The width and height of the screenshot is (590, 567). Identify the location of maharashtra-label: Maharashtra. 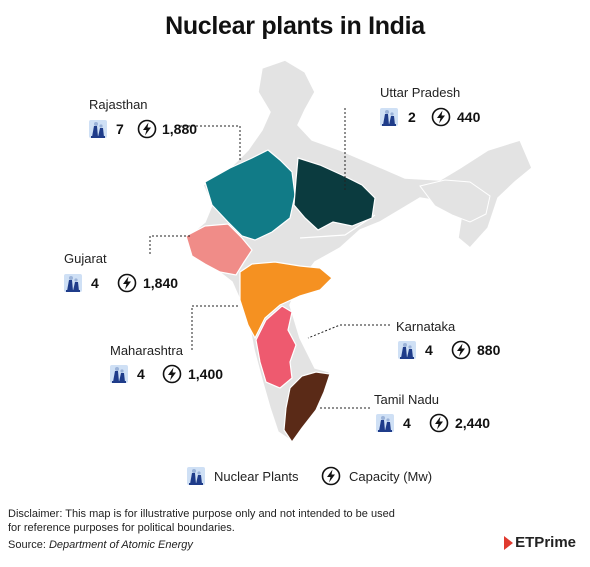
(147, 350).